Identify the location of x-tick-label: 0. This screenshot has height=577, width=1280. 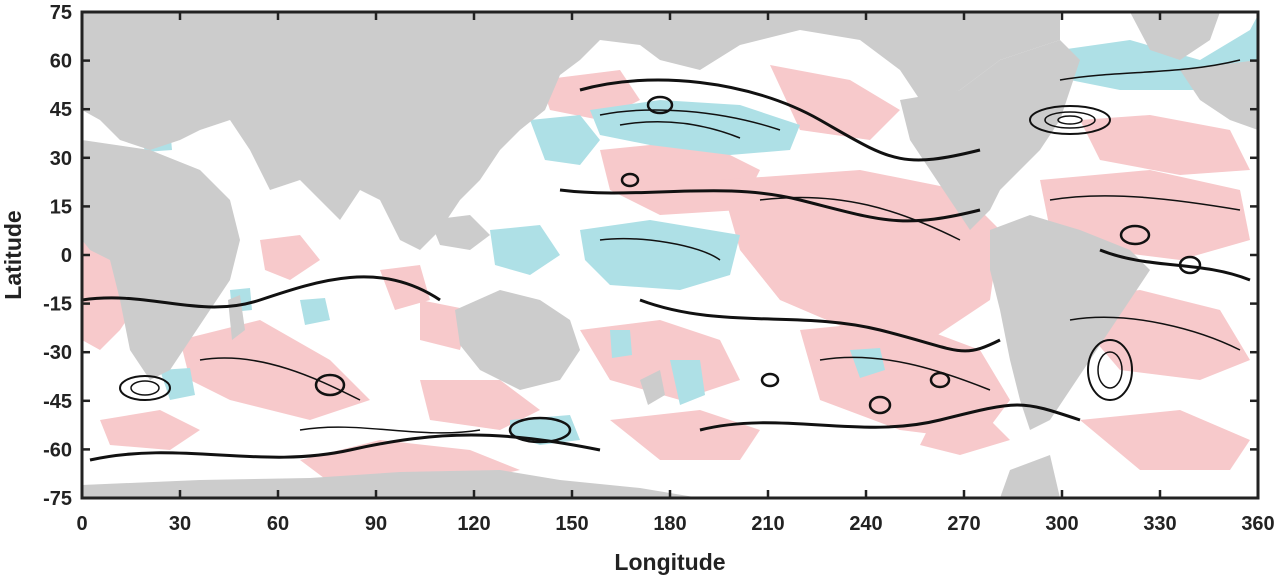
(81, 524).